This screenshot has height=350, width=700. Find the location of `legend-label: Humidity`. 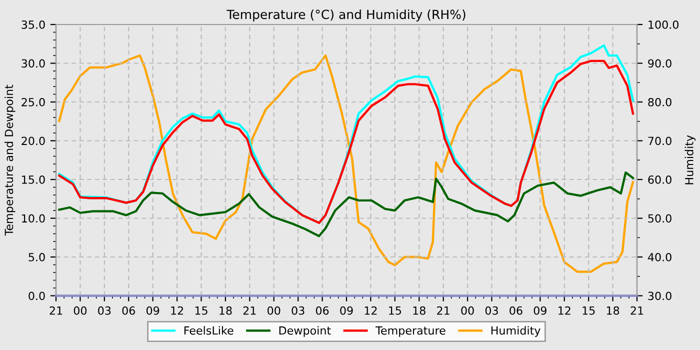

legend-label: Humidity is located at coordinates (515, 331).